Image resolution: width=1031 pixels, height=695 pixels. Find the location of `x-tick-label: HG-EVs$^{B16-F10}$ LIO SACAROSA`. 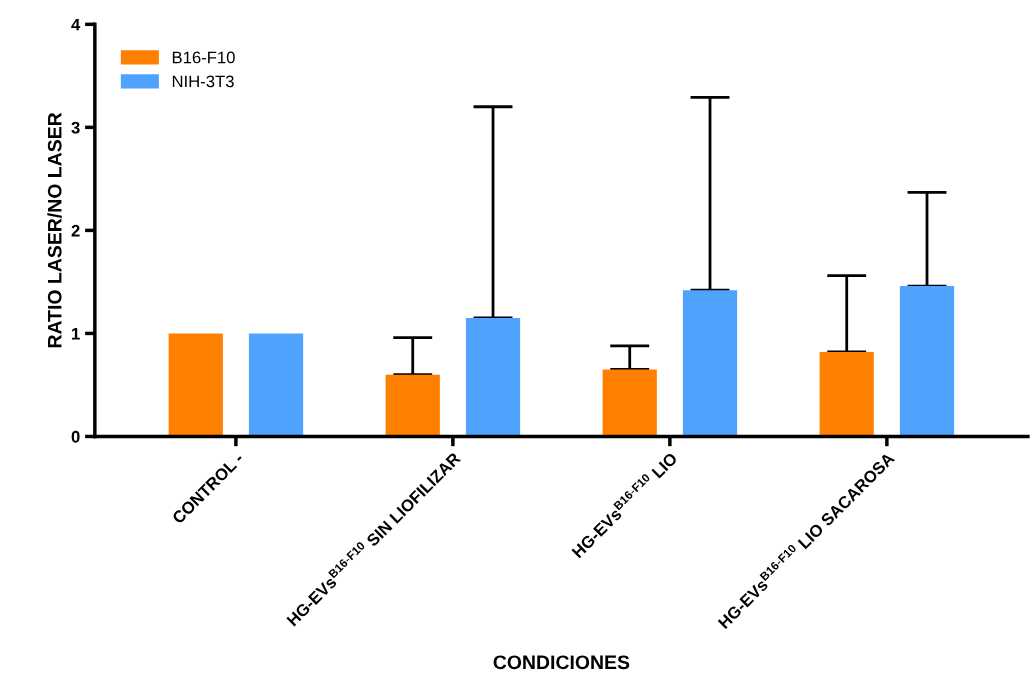

x-tick-label: HG-EVs$^{B16-F10}$ LIO SACAROSA is located at coordinates (805, 539).